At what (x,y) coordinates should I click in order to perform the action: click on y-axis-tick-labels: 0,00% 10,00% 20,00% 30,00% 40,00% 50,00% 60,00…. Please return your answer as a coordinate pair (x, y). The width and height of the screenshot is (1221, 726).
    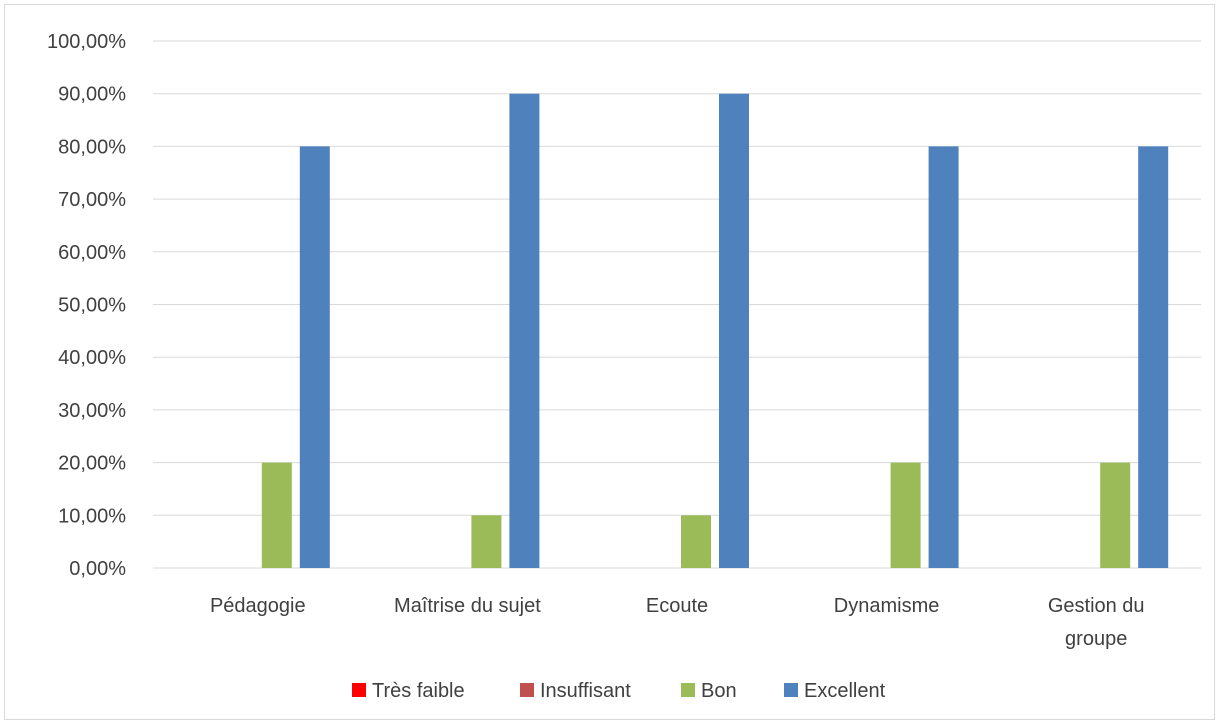
    Looking at the image, I should click on (86, 305).